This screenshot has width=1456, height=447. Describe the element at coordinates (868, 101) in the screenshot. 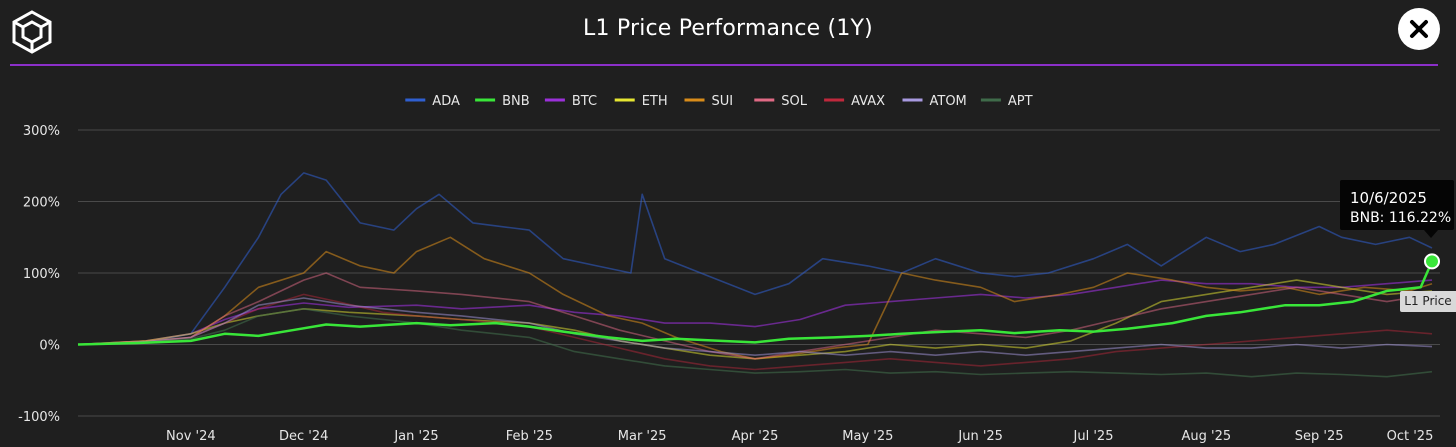

I see `legend-label: AVAX` at that location.